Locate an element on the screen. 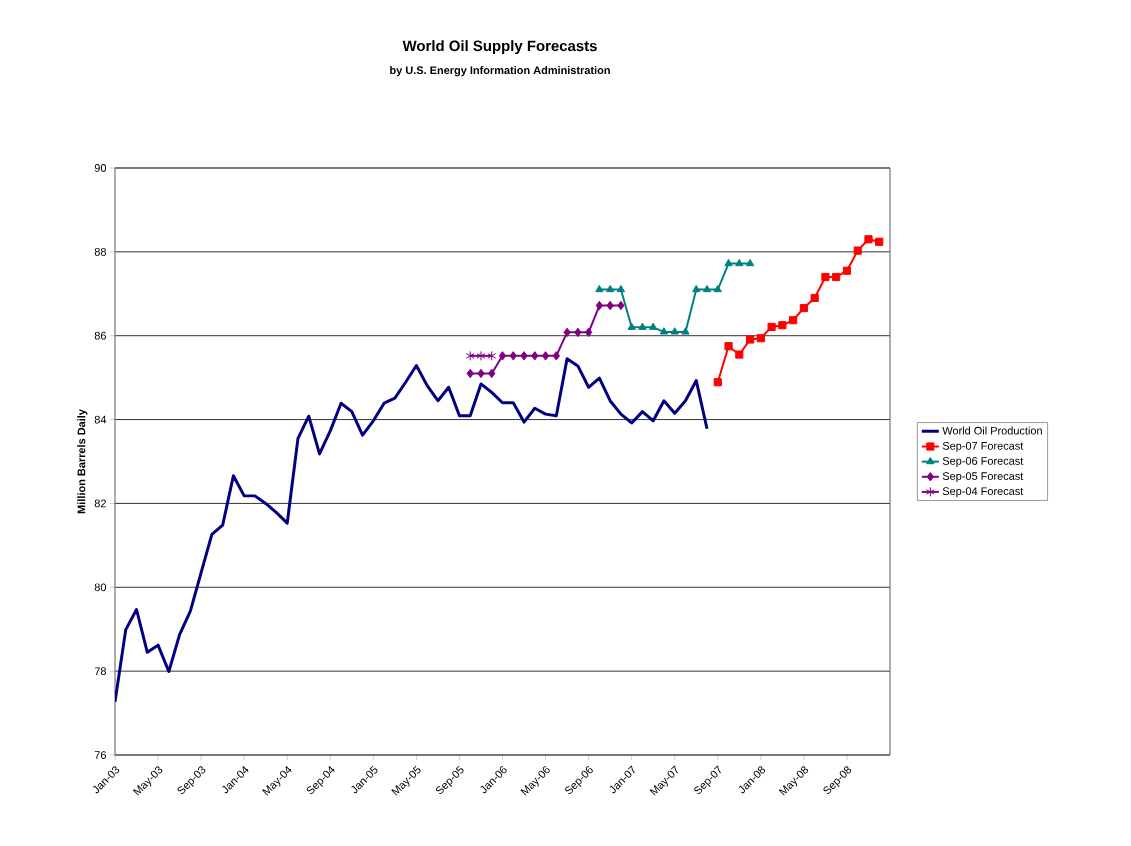 This screenshot has height=846, width=1131. chart-subtitle: by U.S. Energy Information Administration is located at coordinates (500, 71).